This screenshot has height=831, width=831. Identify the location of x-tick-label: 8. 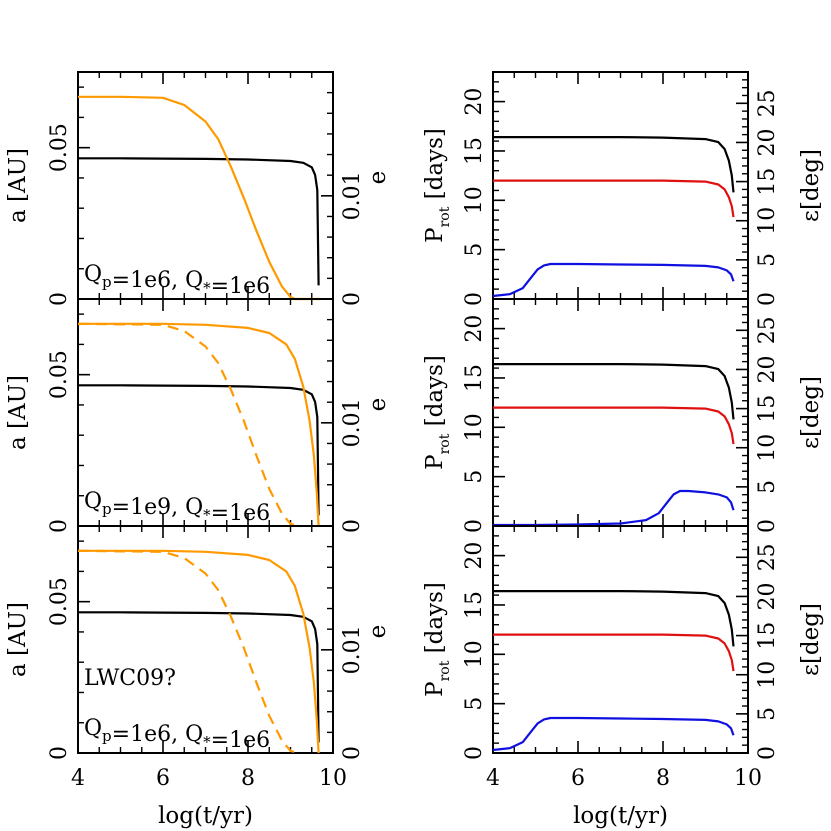
(248, 778).